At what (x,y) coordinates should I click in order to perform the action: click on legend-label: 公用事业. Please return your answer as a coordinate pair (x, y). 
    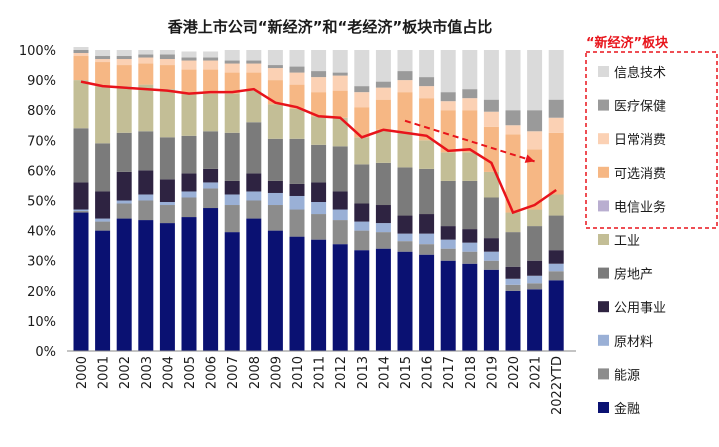
    Looking at the image, I should click on (640, 308).